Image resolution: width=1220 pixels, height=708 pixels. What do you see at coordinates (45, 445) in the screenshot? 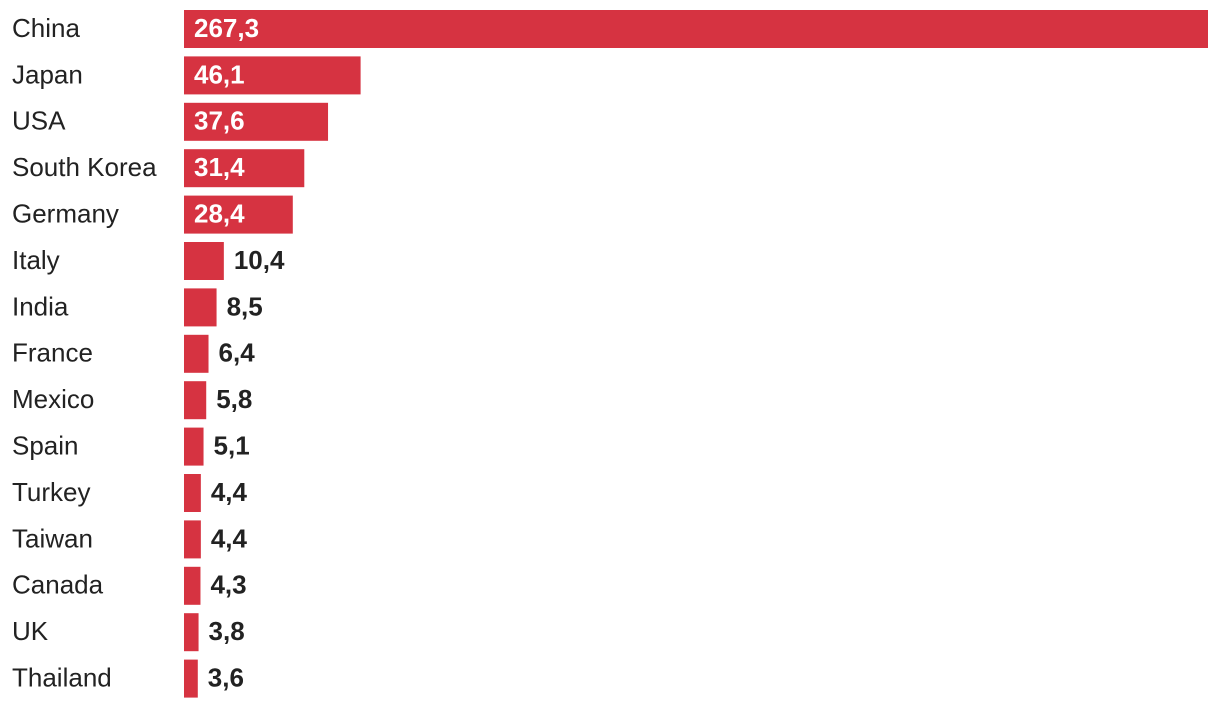
I see `category-label: Spain` at bounding box center [45, 445].